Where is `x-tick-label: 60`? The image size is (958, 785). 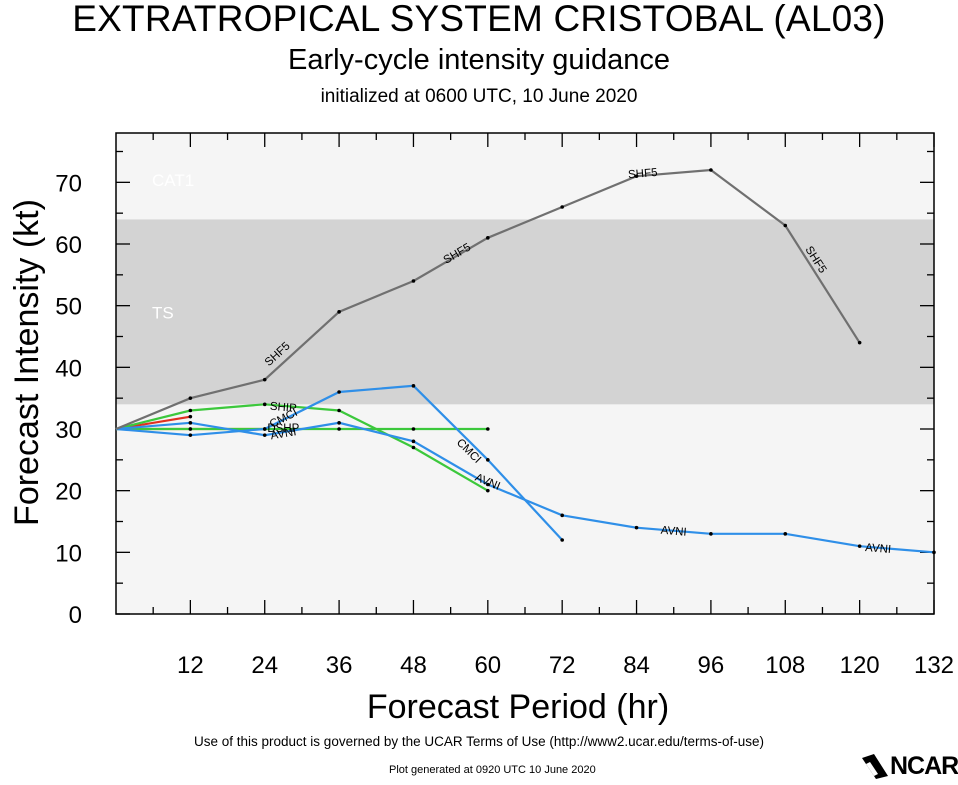 x-tick-label: 60 is located at coordinates (487, 665).